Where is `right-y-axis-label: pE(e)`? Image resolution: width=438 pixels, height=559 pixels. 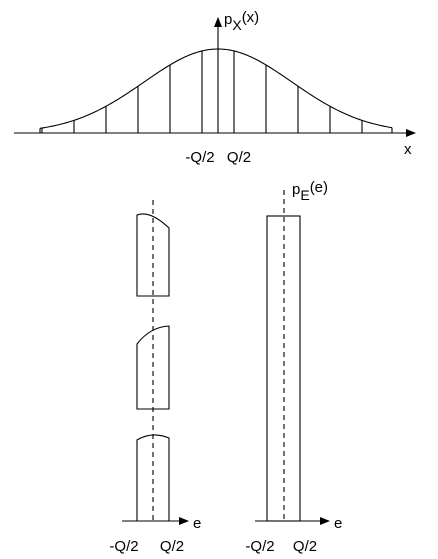
right-y-axis-label: pE(e) is located at coordinates (310, 191).